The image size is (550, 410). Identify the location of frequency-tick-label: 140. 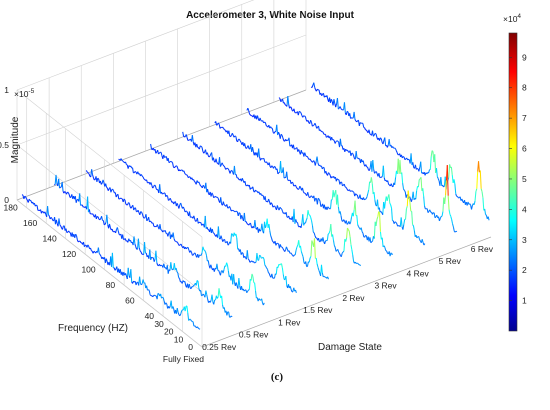
(49, 239).